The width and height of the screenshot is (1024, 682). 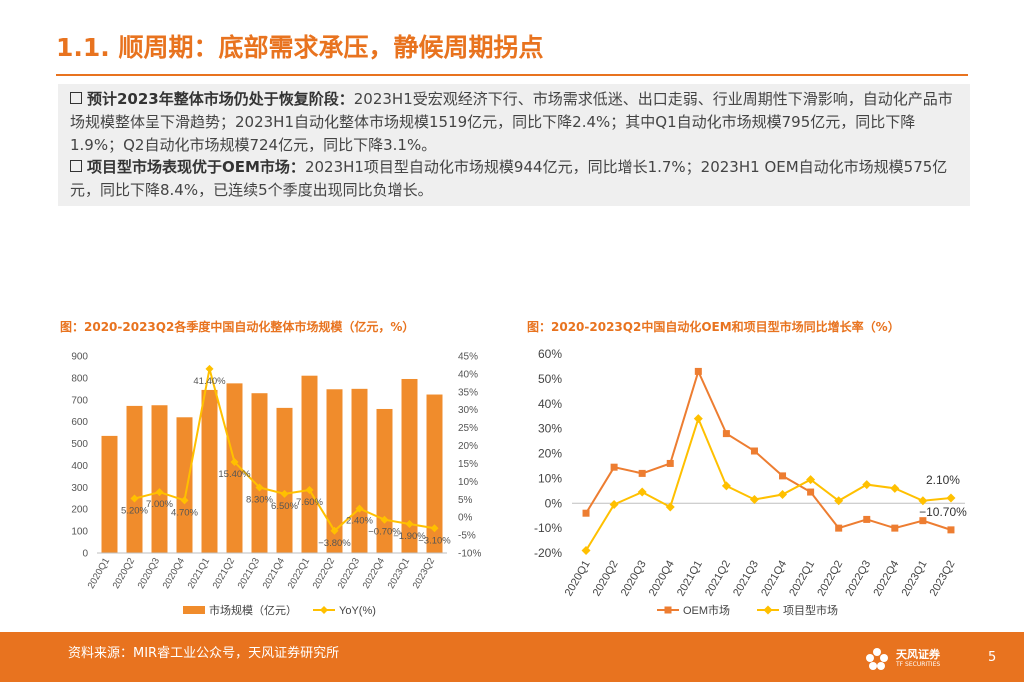 I want to click on summary-lead-2: 项目型市场表现优于OEM市场：, so click(x=196, y=167).